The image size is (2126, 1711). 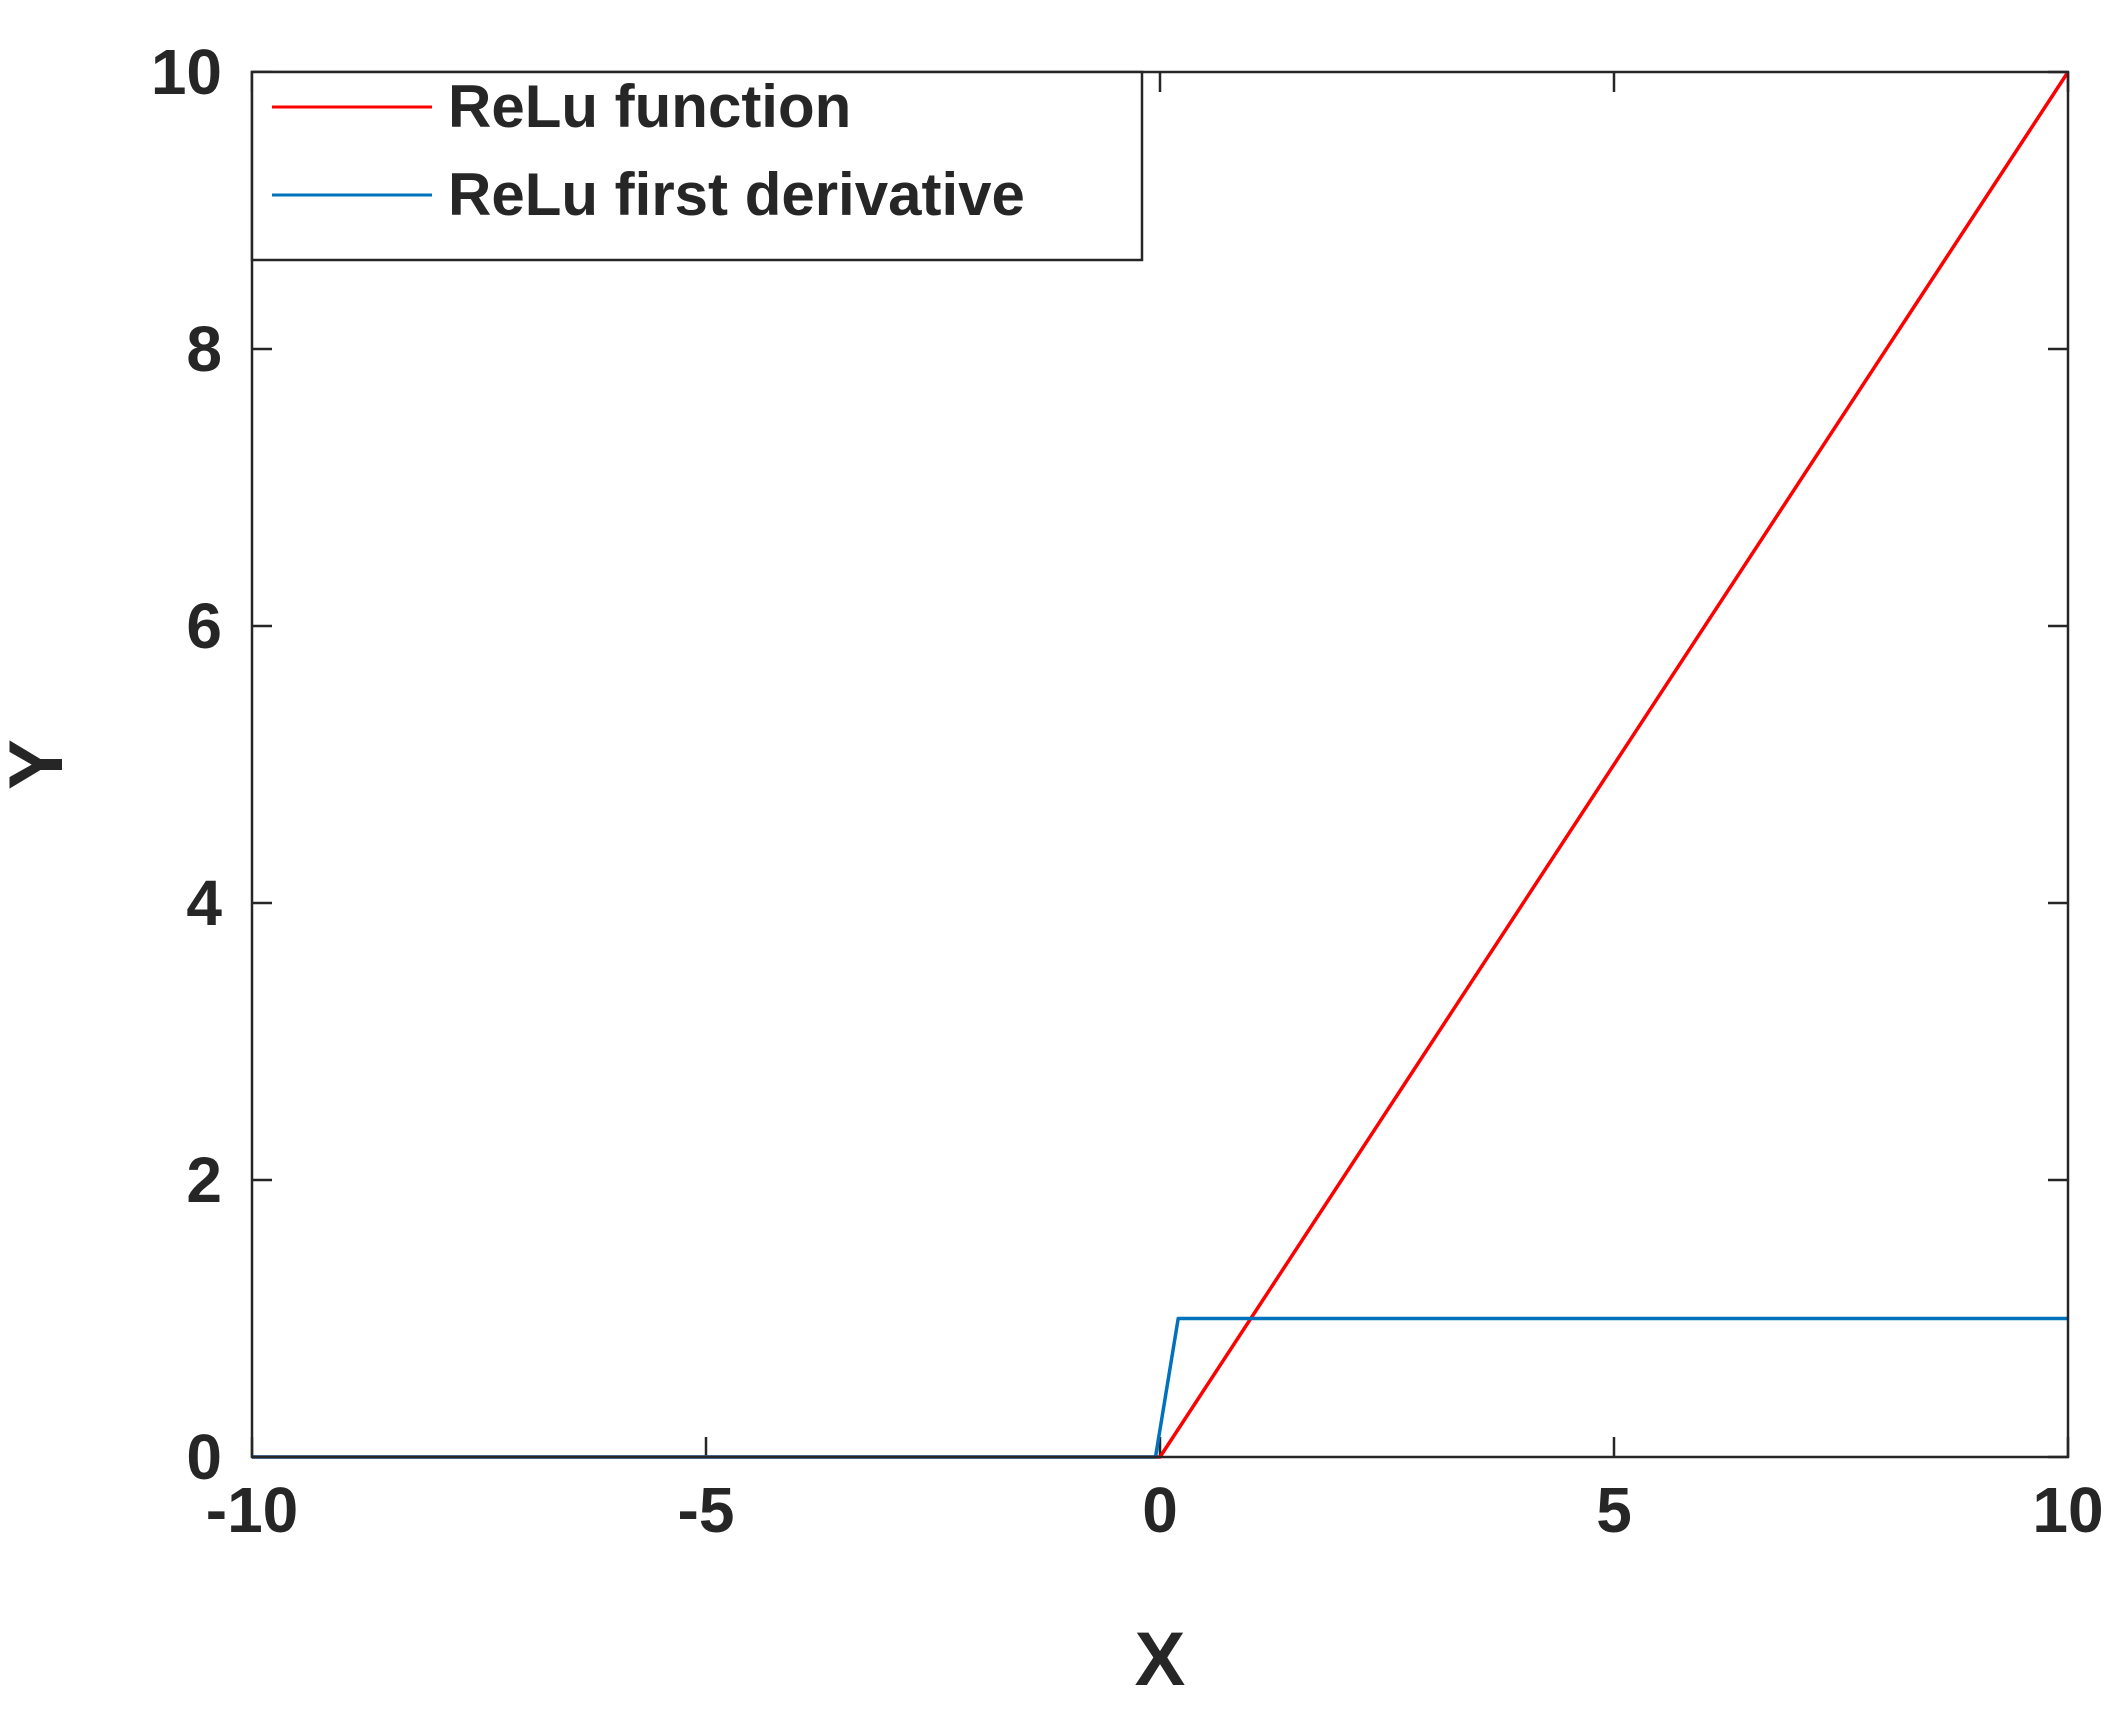 What do you see at coordinates (204, 349) in the screenshot?
I see `y-tick-label: 8` at bounding box center [204, 349].